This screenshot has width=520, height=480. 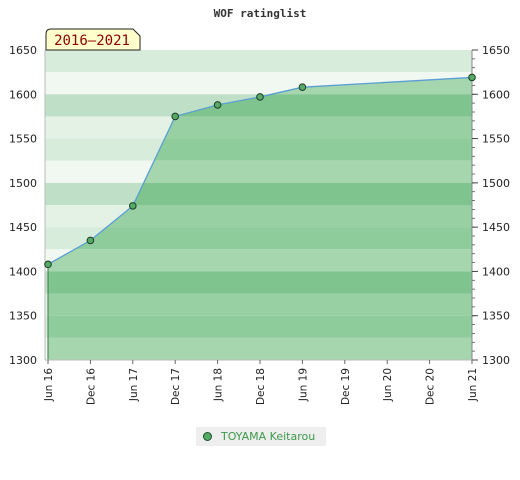 I want to click on x-tick-label: Dec 17, so click(x=176, y=386).